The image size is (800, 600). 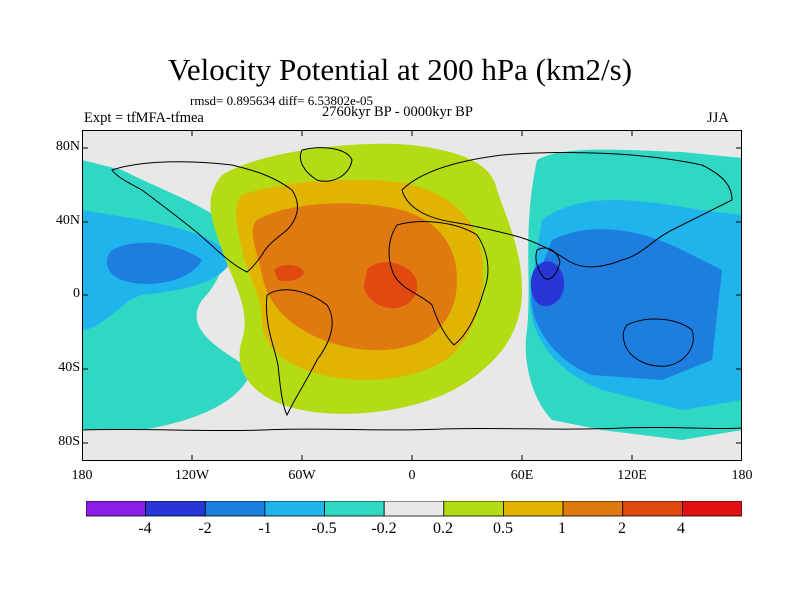 What do you see at coordinates (302, 475) in the screenshot?
I see `x-tick-label: 60W` at bounding box center [302, 475].